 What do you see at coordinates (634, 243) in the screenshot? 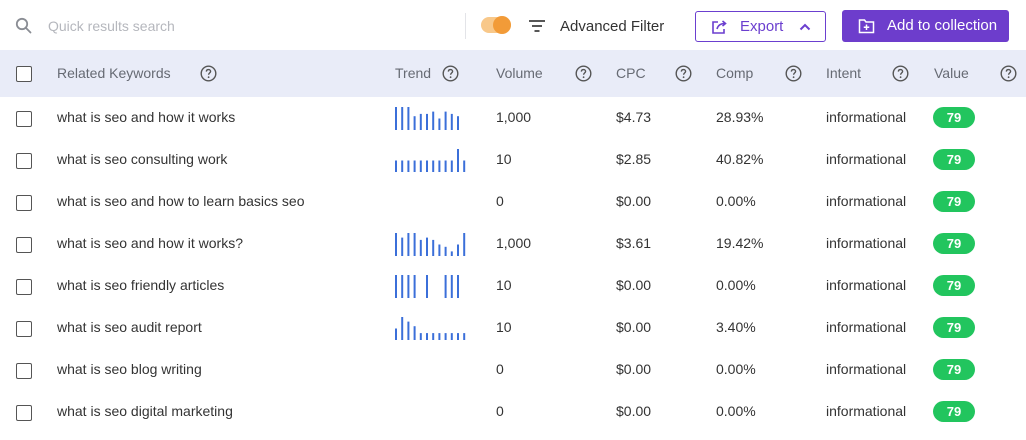
I see `cpc-cell: $3.61` at bounding box center [634, 243].